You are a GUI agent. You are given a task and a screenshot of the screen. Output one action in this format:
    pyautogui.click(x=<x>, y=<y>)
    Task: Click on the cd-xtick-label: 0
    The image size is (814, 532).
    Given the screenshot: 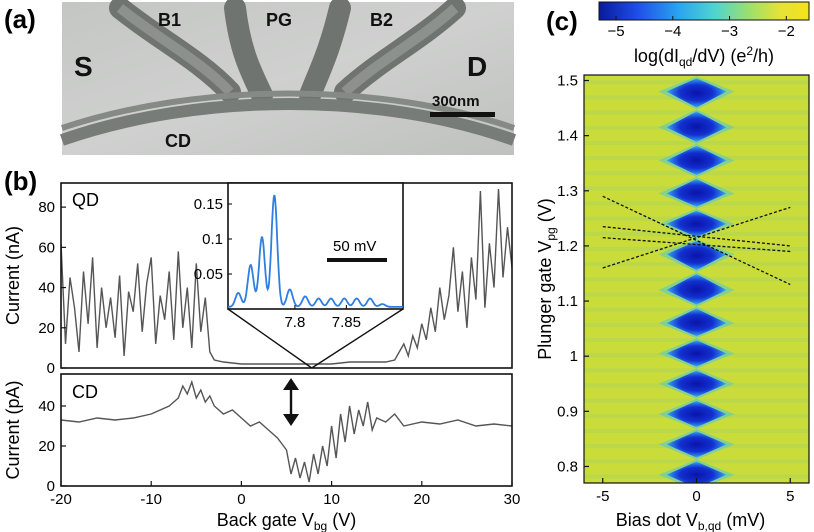 What is the action you would take?
    pyautogui.click(x=241, y=499)
    